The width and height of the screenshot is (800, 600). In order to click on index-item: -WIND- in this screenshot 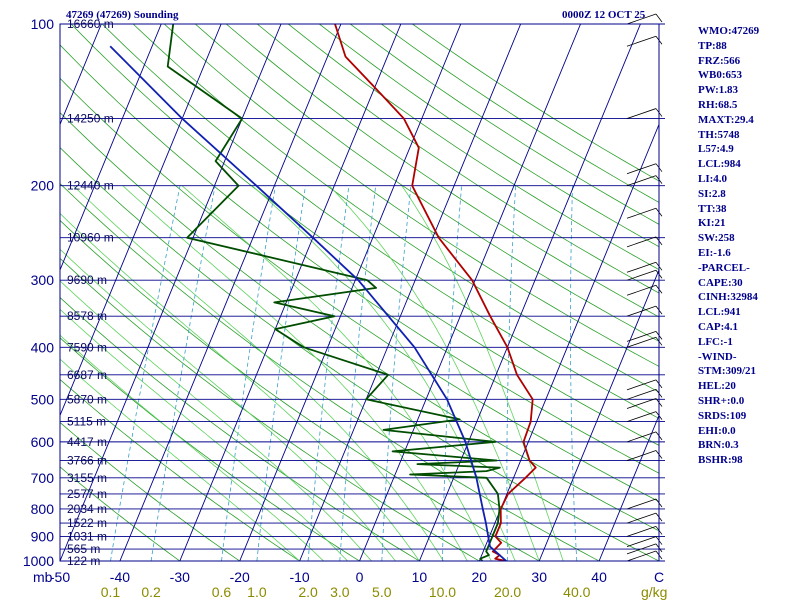, I will do `click(717, 356)`.